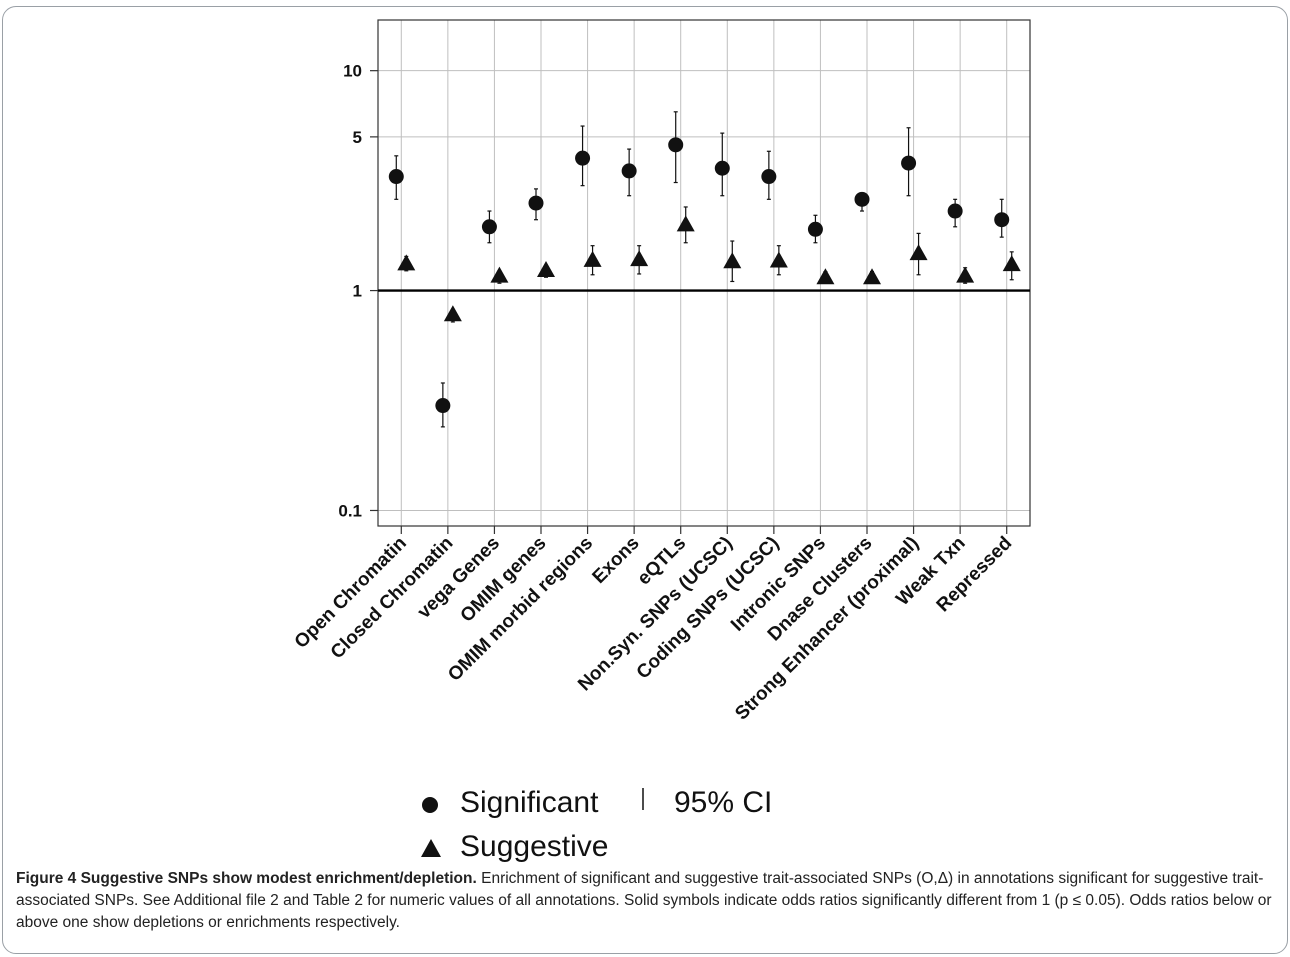  I want to click on circle-marker-icon, so click(430, 805).